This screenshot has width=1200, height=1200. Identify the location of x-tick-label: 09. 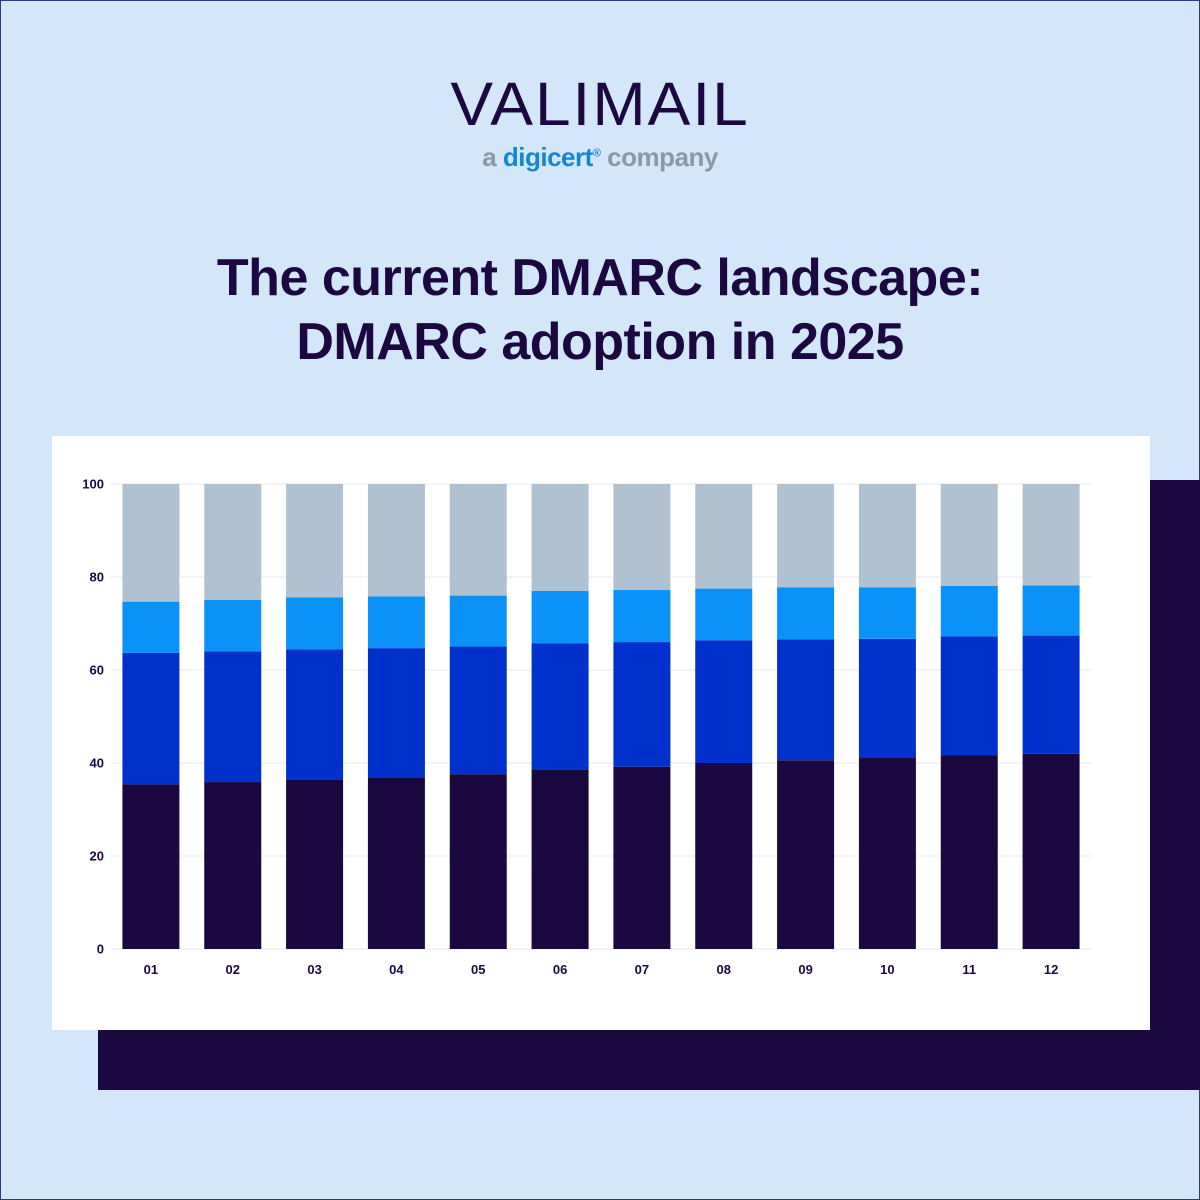
(805, 969).